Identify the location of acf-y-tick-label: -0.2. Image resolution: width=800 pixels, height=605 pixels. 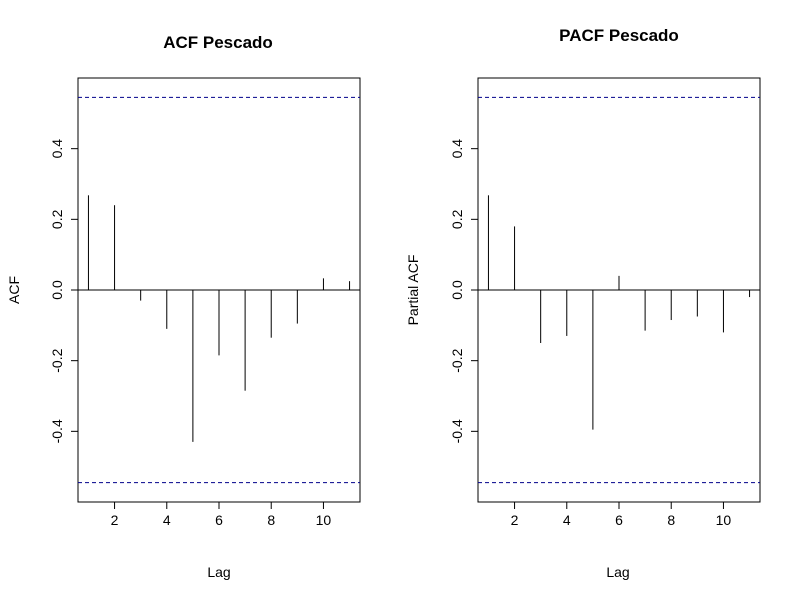
(57, 360).